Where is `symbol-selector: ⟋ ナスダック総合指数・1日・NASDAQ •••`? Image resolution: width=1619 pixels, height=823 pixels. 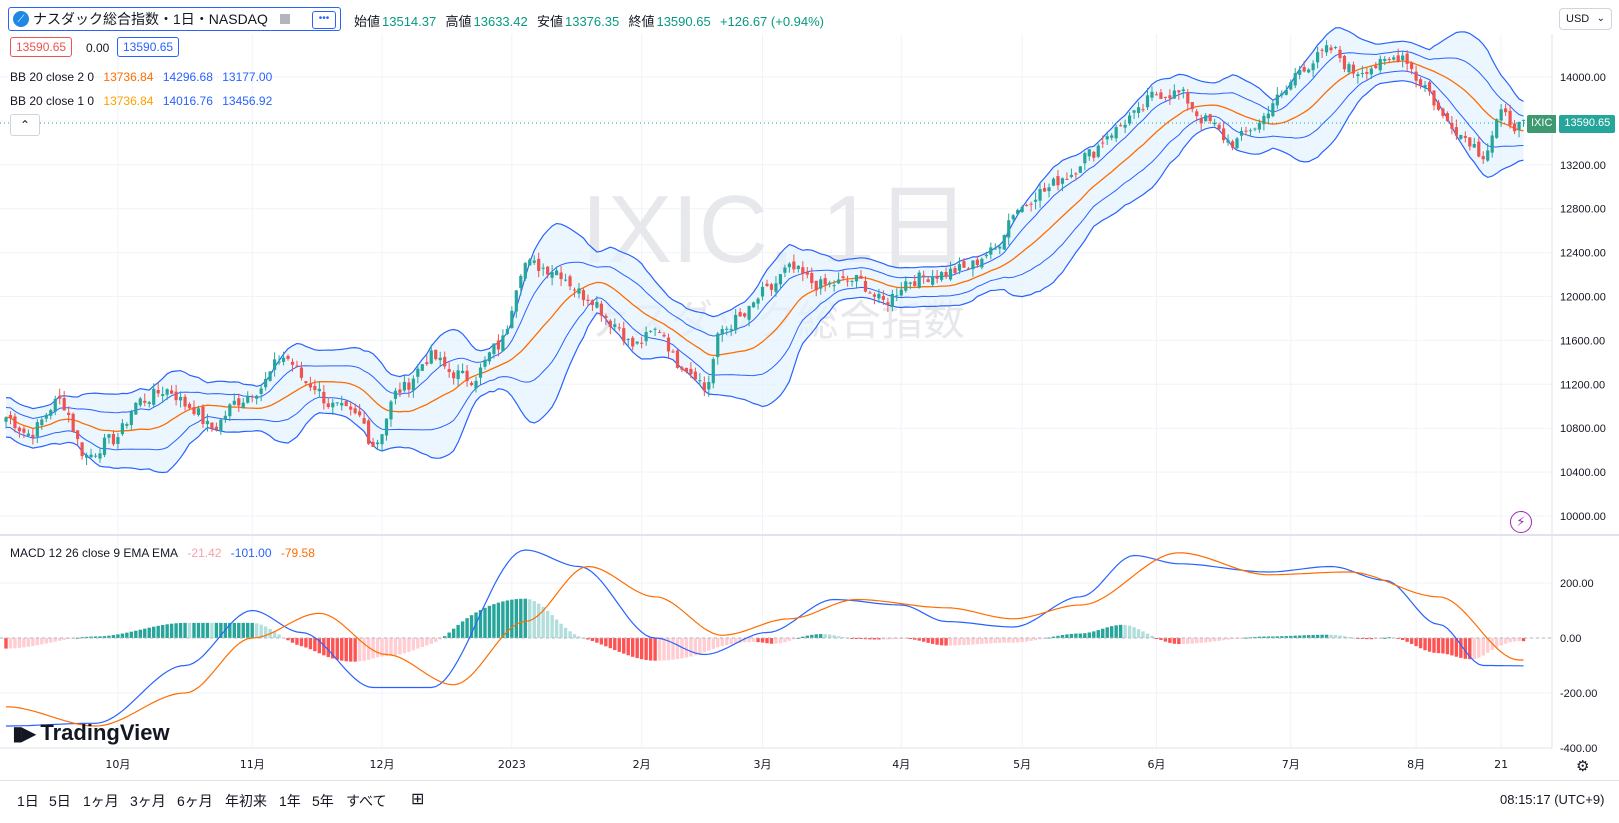 symbol-selector: ⟋ ナスダック総合指数・1日・NASDAQ ••• is located at coordinates (174, 19).